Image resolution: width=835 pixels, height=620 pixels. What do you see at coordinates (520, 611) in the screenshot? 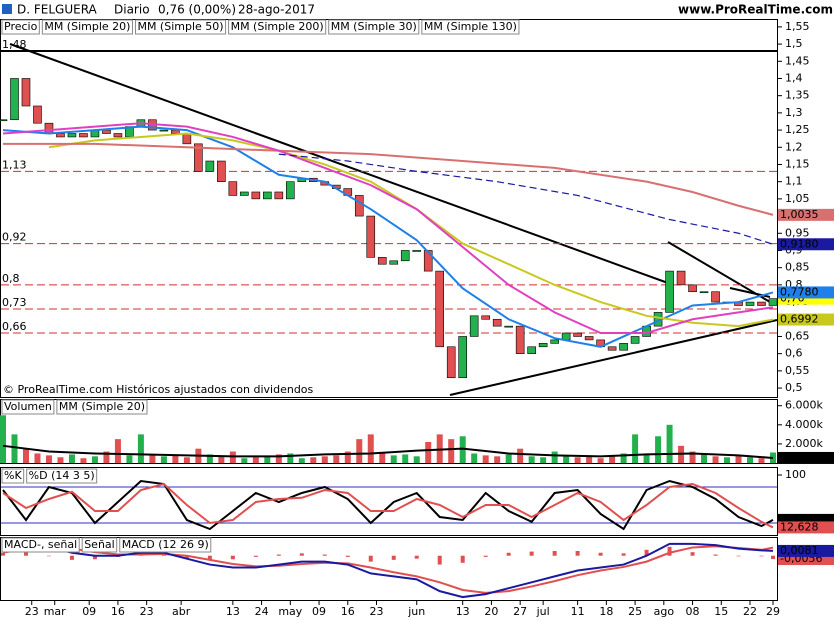
I see `x-tick-label: 27` at bounding box center [520, 611].